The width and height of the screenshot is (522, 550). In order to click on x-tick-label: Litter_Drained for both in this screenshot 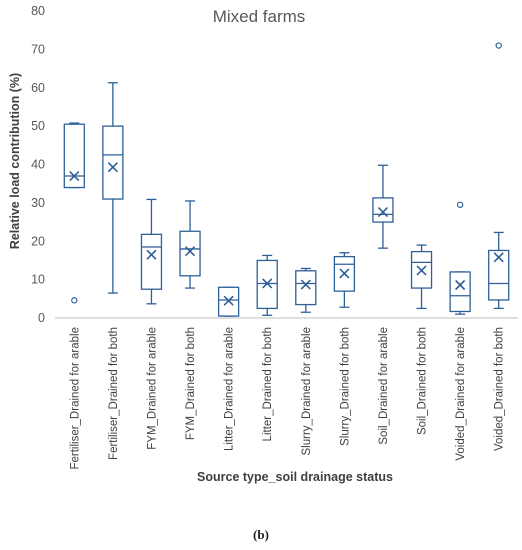, I will do `click(268, 384)`.